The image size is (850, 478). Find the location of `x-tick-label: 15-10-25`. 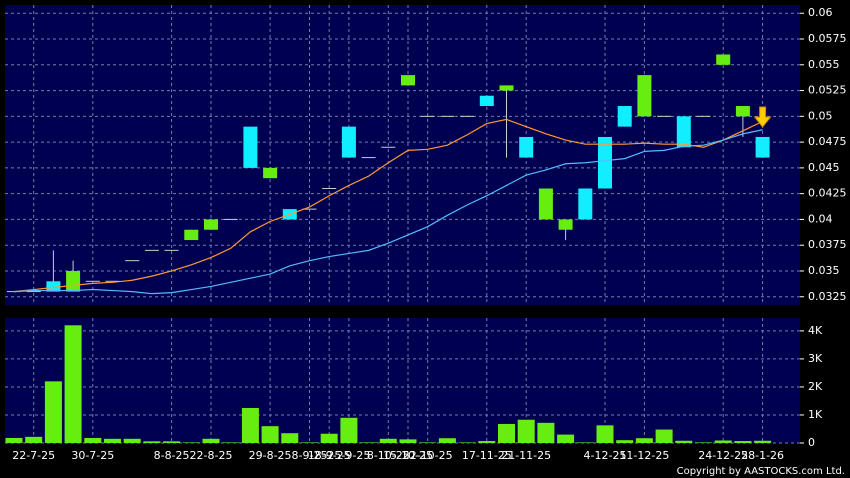

x-tick-label: 15-10-25 is located at coordinates (408, 455).